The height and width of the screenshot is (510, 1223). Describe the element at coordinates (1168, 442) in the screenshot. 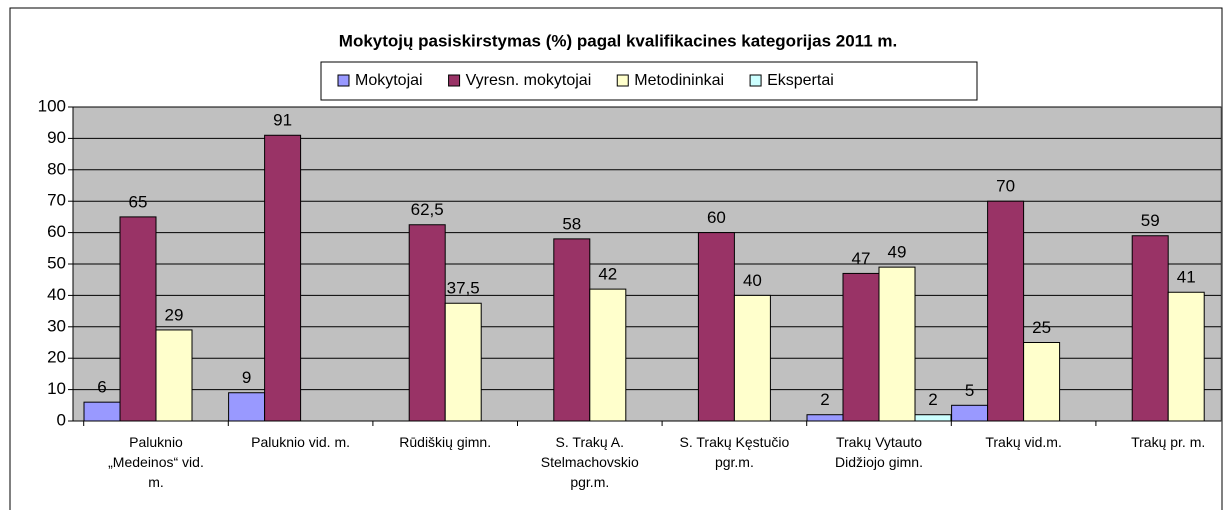

I see `x-tick-label: Trakų pr. m.` at that location.